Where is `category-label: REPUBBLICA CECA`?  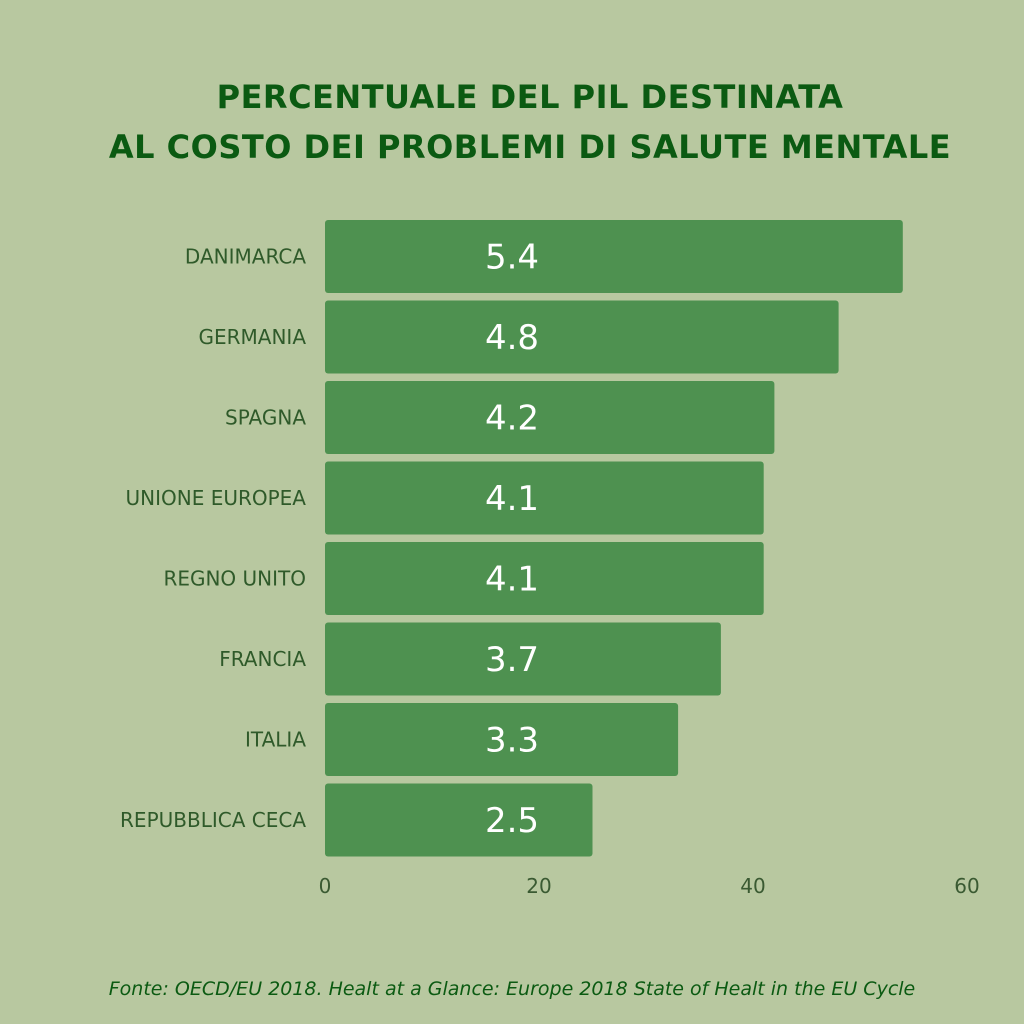 category-label: REPUBBLICA CECA is located at coordinates (213, 820).